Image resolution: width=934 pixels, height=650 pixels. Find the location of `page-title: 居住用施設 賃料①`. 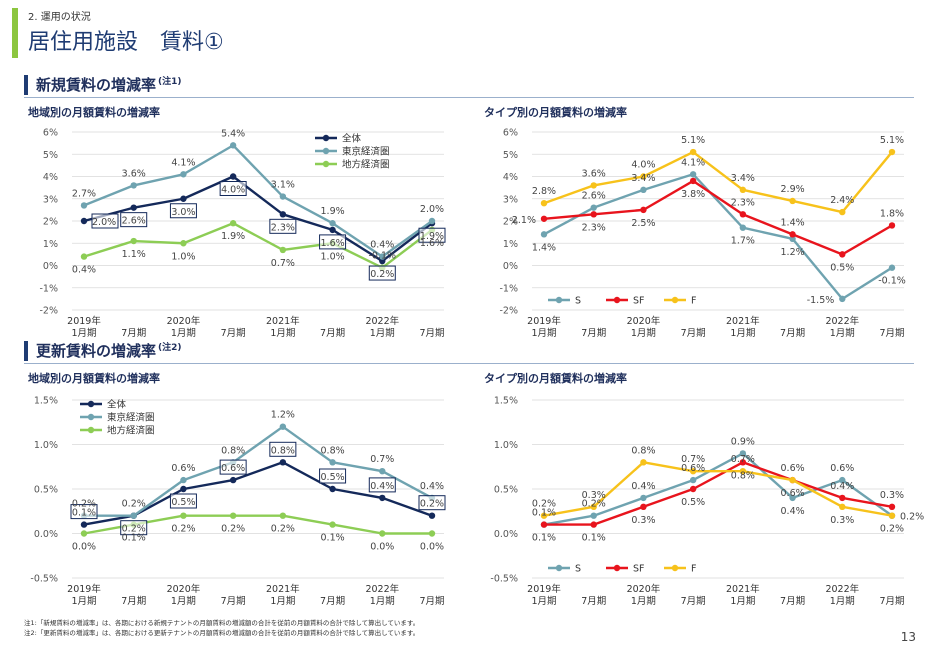

page-title: 居住用施設 賃料① is located at coordinates (126, 42).